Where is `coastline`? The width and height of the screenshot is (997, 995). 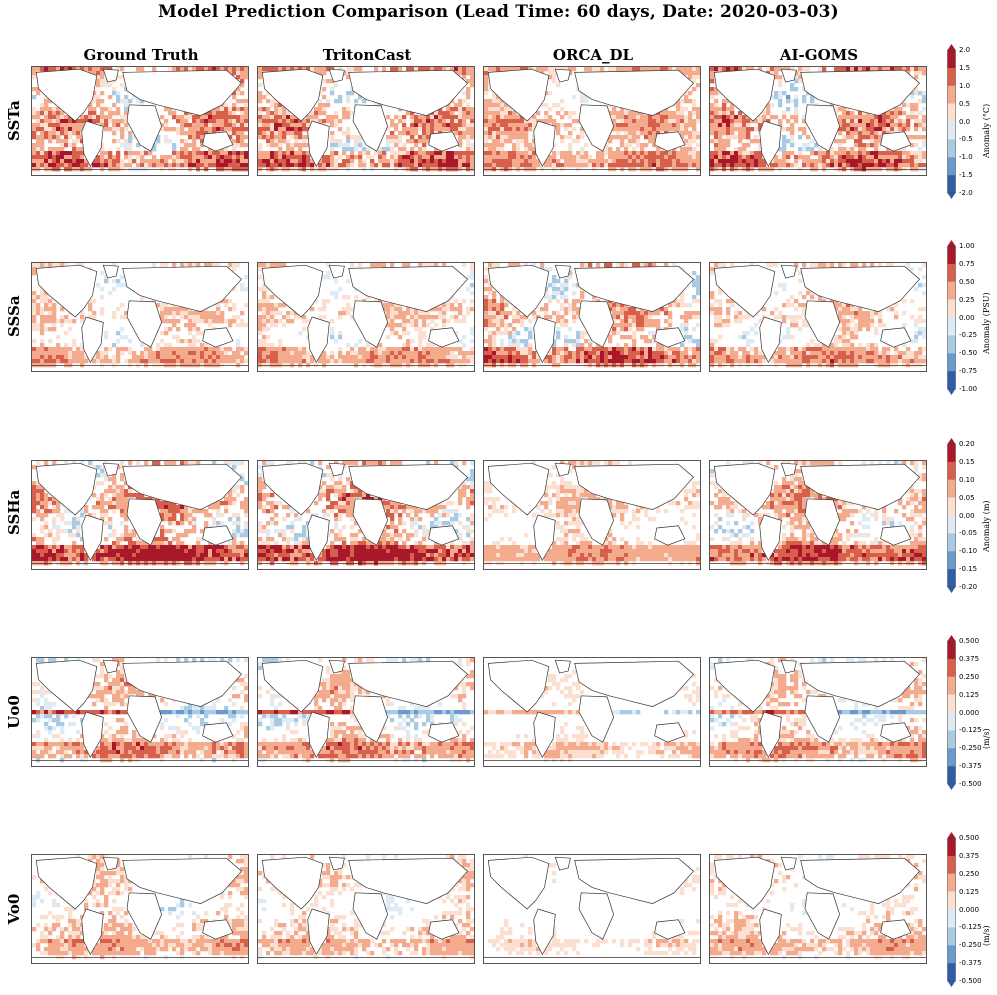 coastline is located at coordinates (596, 324).